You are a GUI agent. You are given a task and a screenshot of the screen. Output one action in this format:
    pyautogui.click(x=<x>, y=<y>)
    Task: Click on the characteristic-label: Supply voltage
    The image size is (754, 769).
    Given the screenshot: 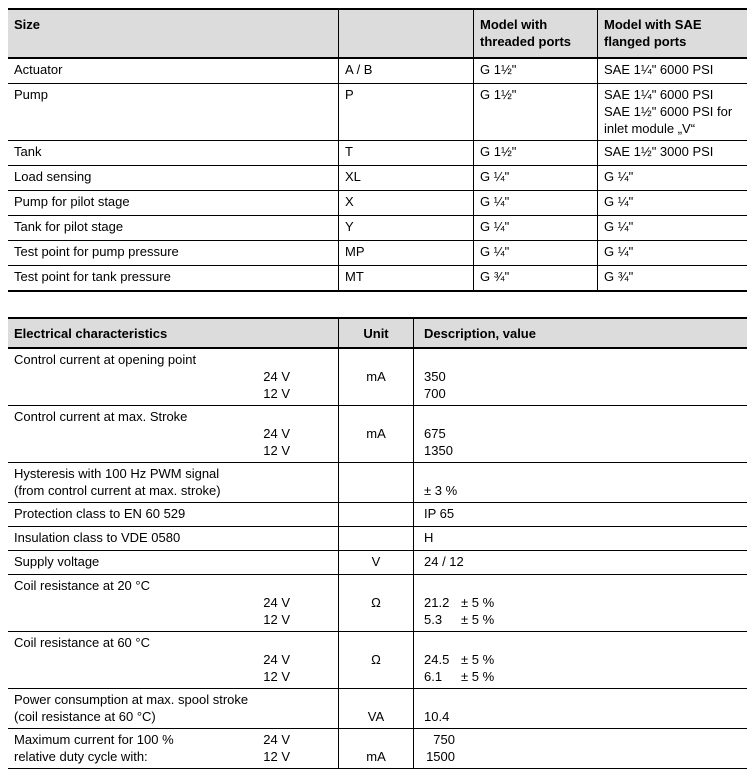 What is the action you would take?
    pyautogui.click(x=57, y=561)
    